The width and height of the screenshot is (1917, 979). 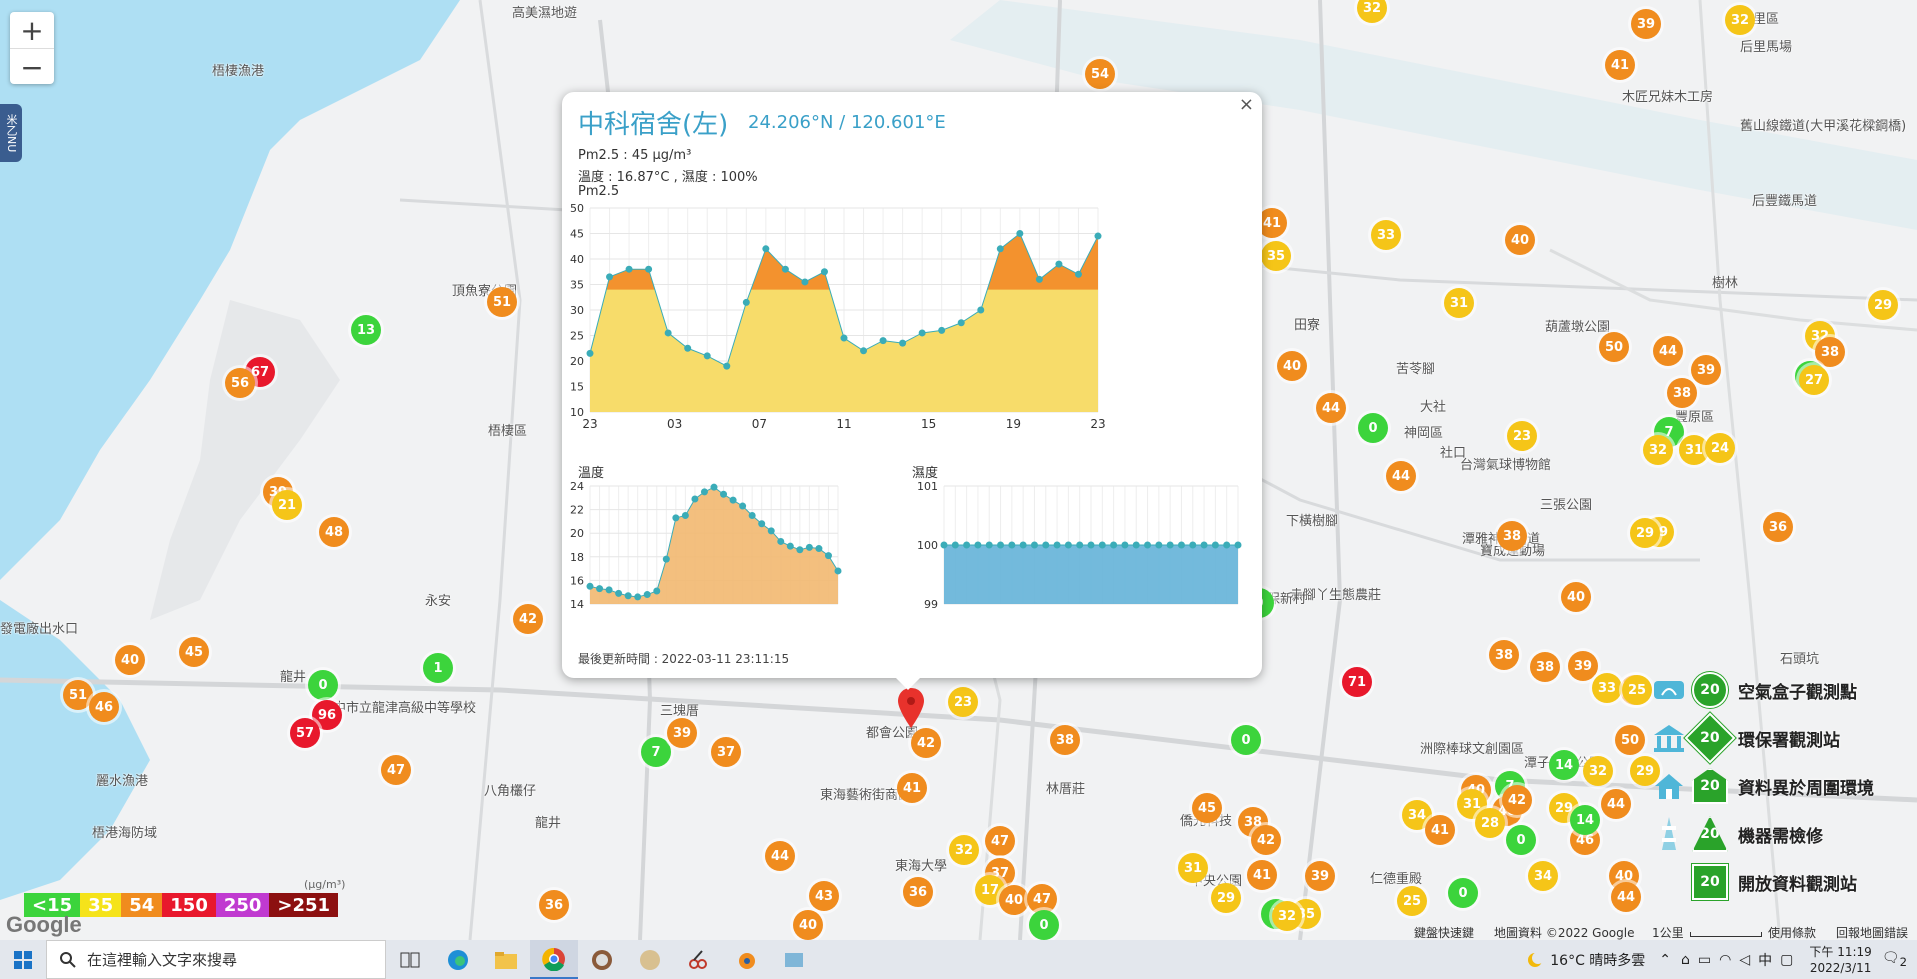 What do you see at coordinates (23, 959) in the screenshot?
I see `start-button` at bounding box center [23, 959].